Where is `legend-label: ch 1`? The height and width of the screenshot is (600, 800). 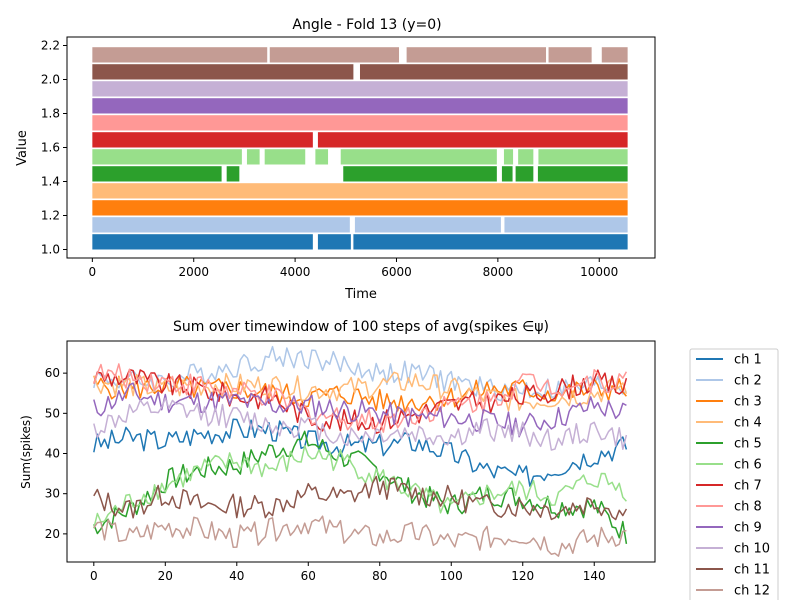 legend-label: ch 1 is located at coordinates (748, 360).